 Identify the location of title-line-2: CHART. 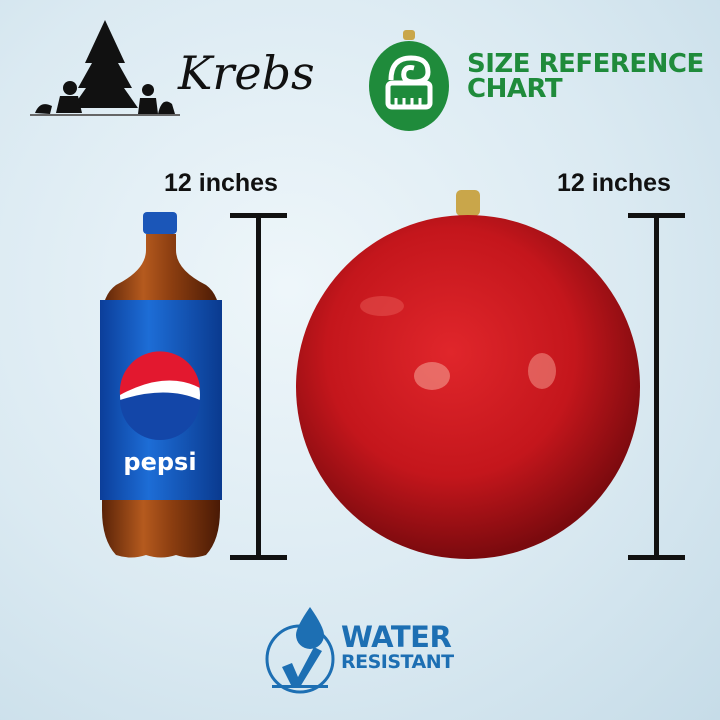
(515, 89).